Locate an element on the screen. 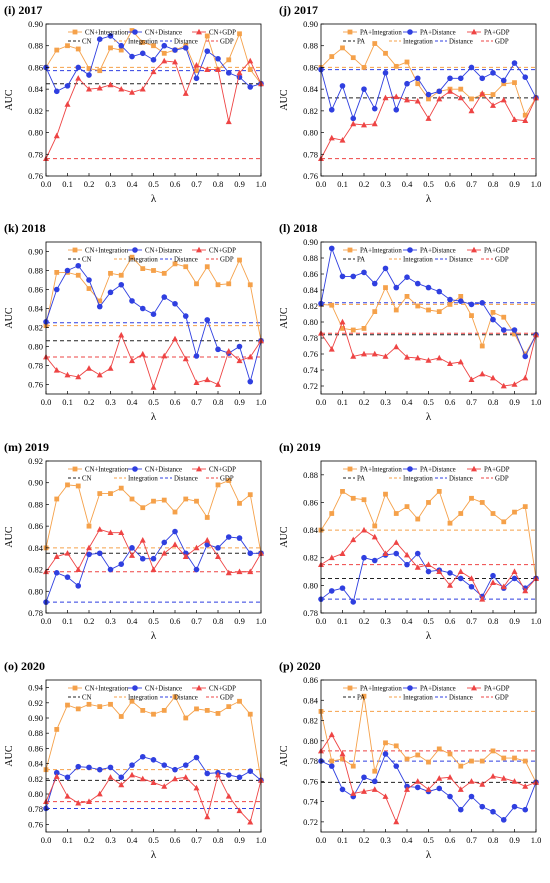  y-tick-label: 0.72 is located at coordinates (310, 386).